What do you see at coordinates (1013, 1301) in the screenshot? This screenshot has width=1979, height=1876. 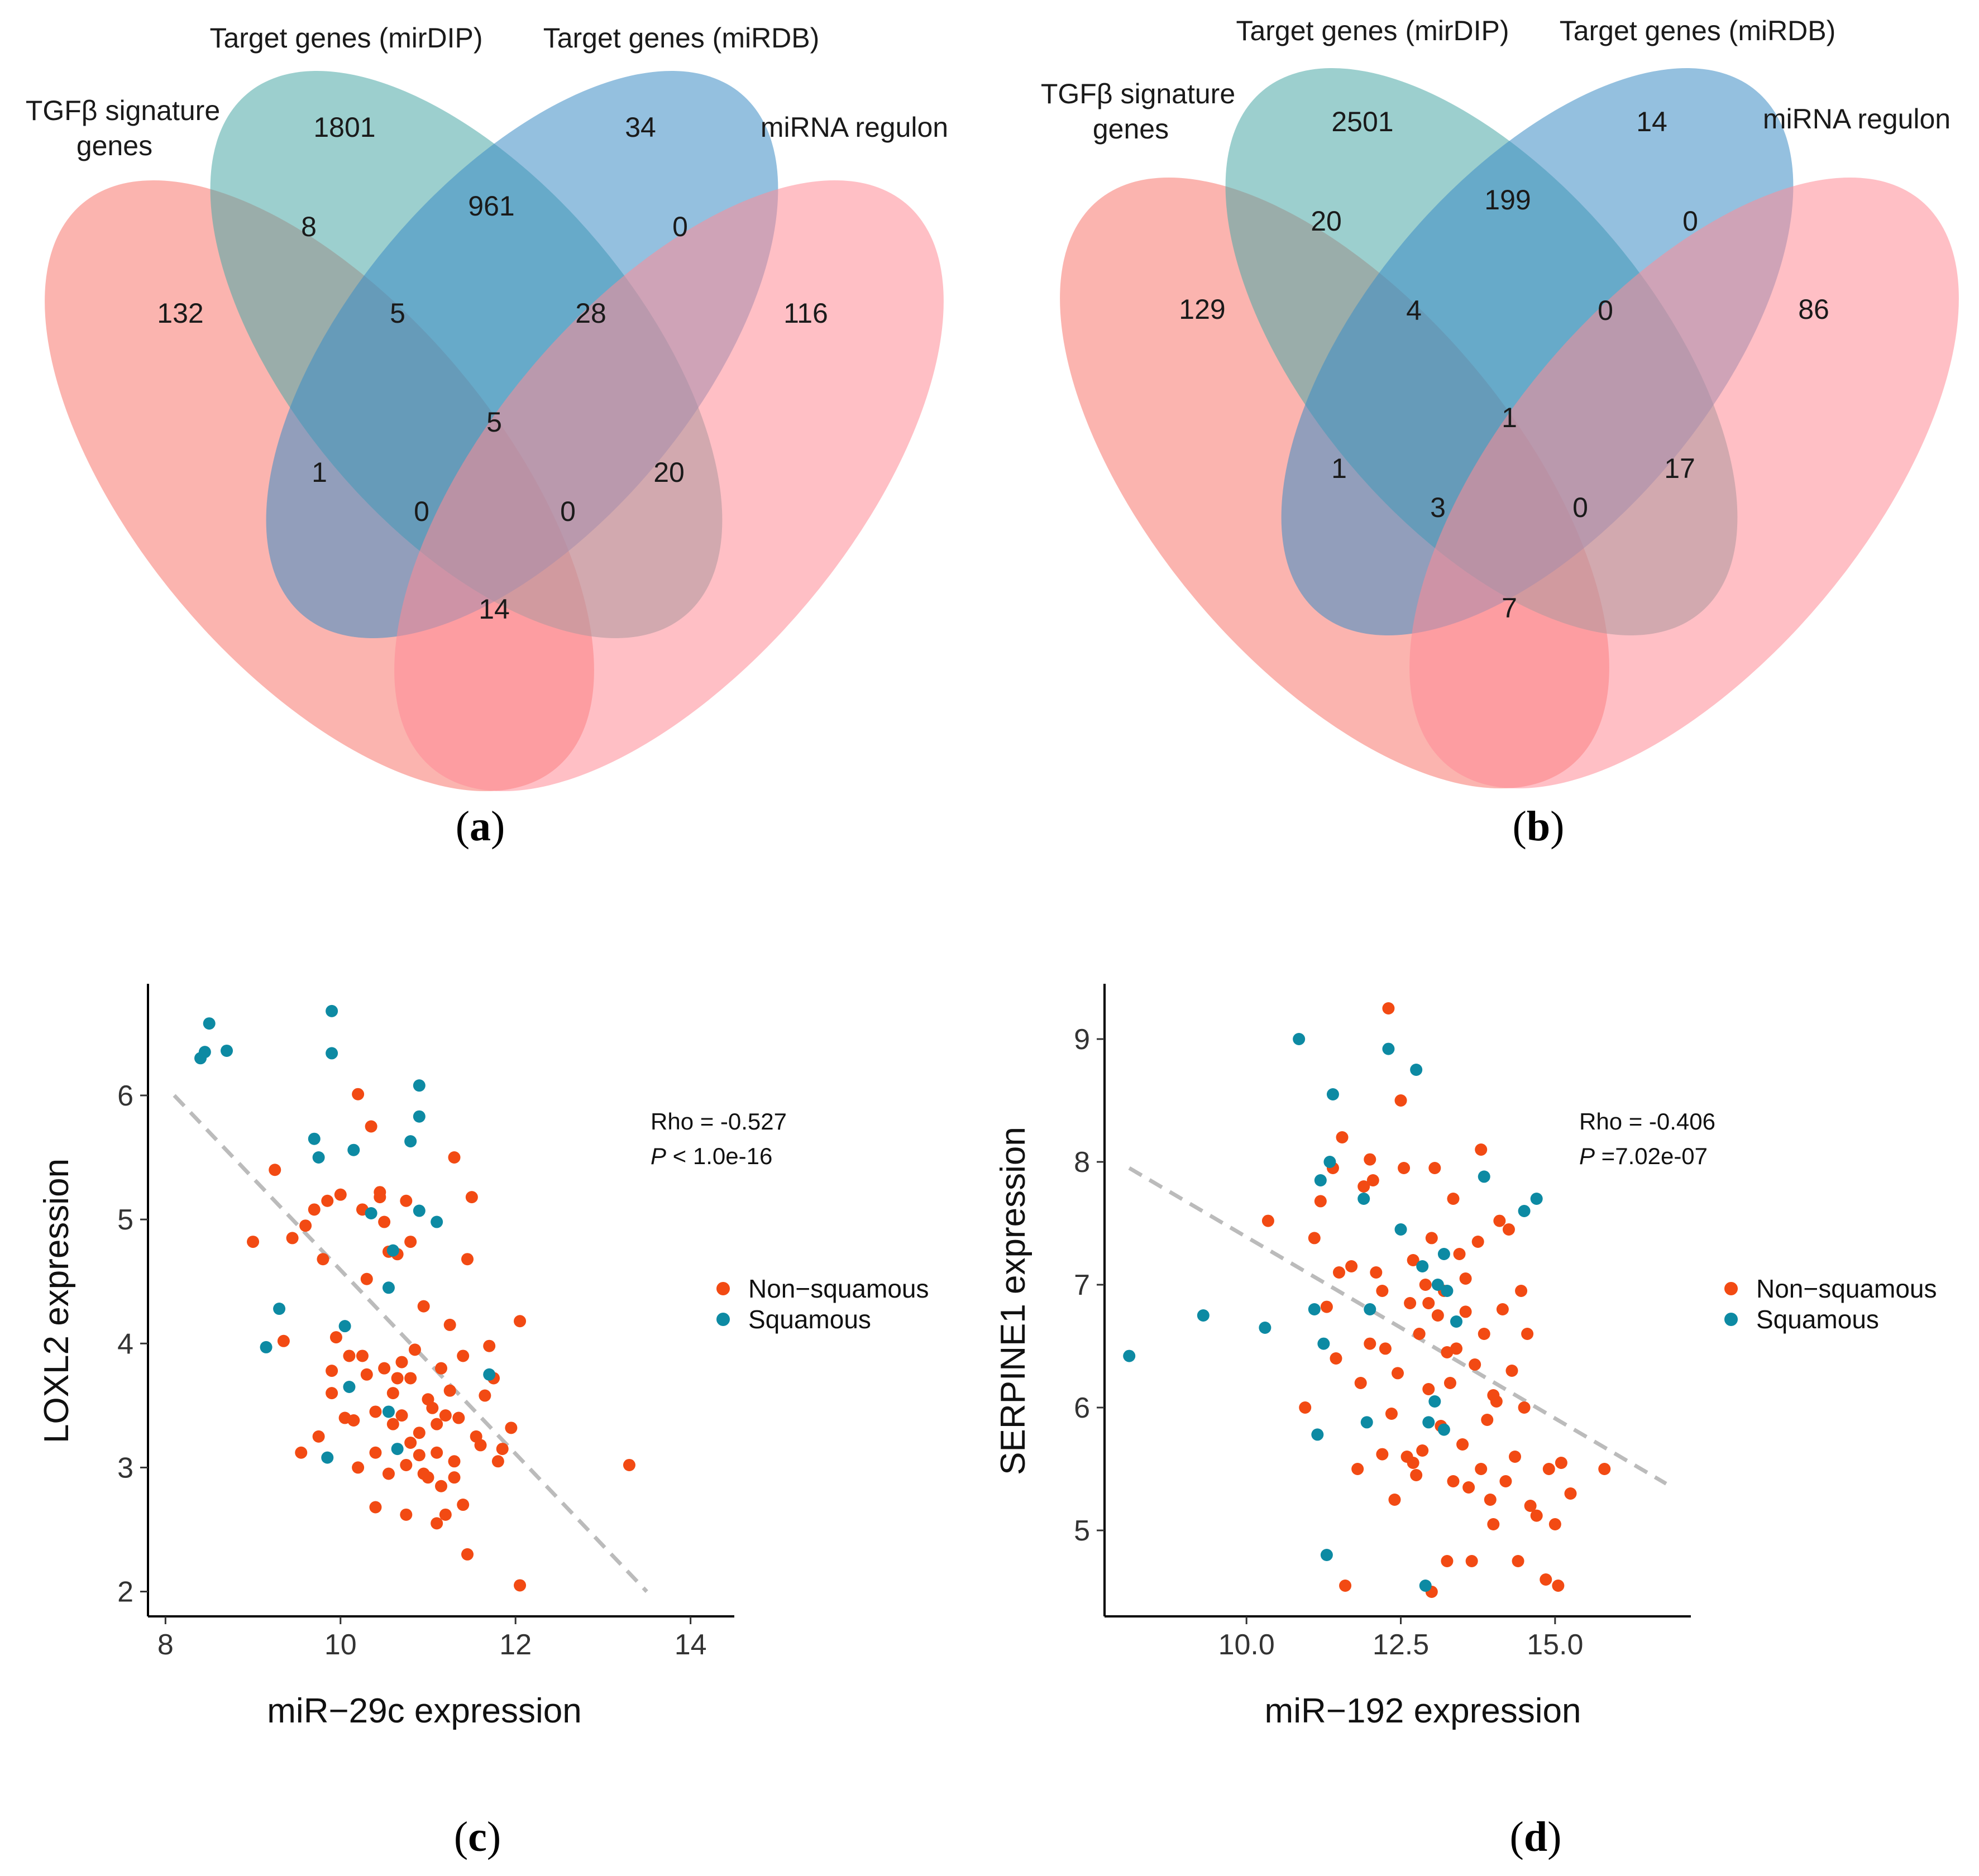 I see `y-axis-title: SERPINE1 expression` at bounding box center [1013, 1301].